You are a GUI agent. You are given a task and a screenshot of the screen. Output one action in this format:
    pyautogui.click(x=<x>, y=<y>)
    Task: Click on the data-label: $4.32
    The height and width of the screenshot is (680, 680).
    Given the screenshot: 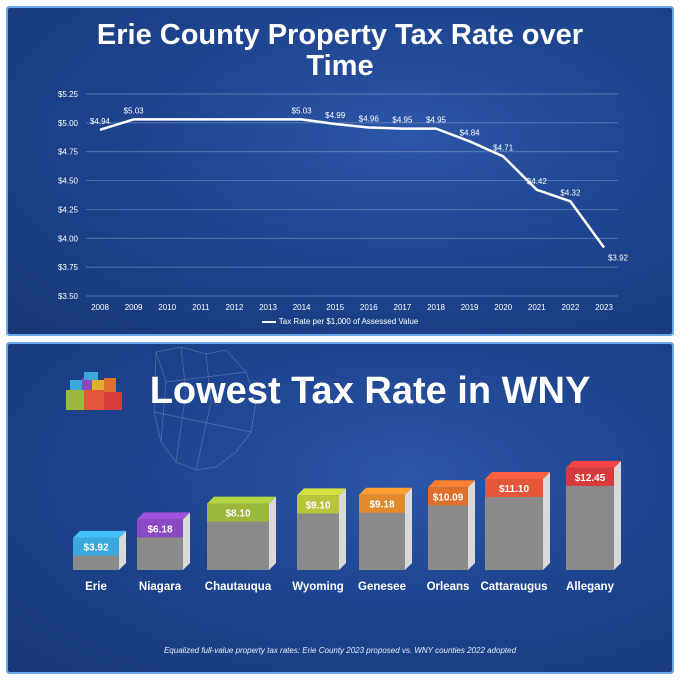 What is the action you would take?
    pyautogui.click(x=570, y=192)
    